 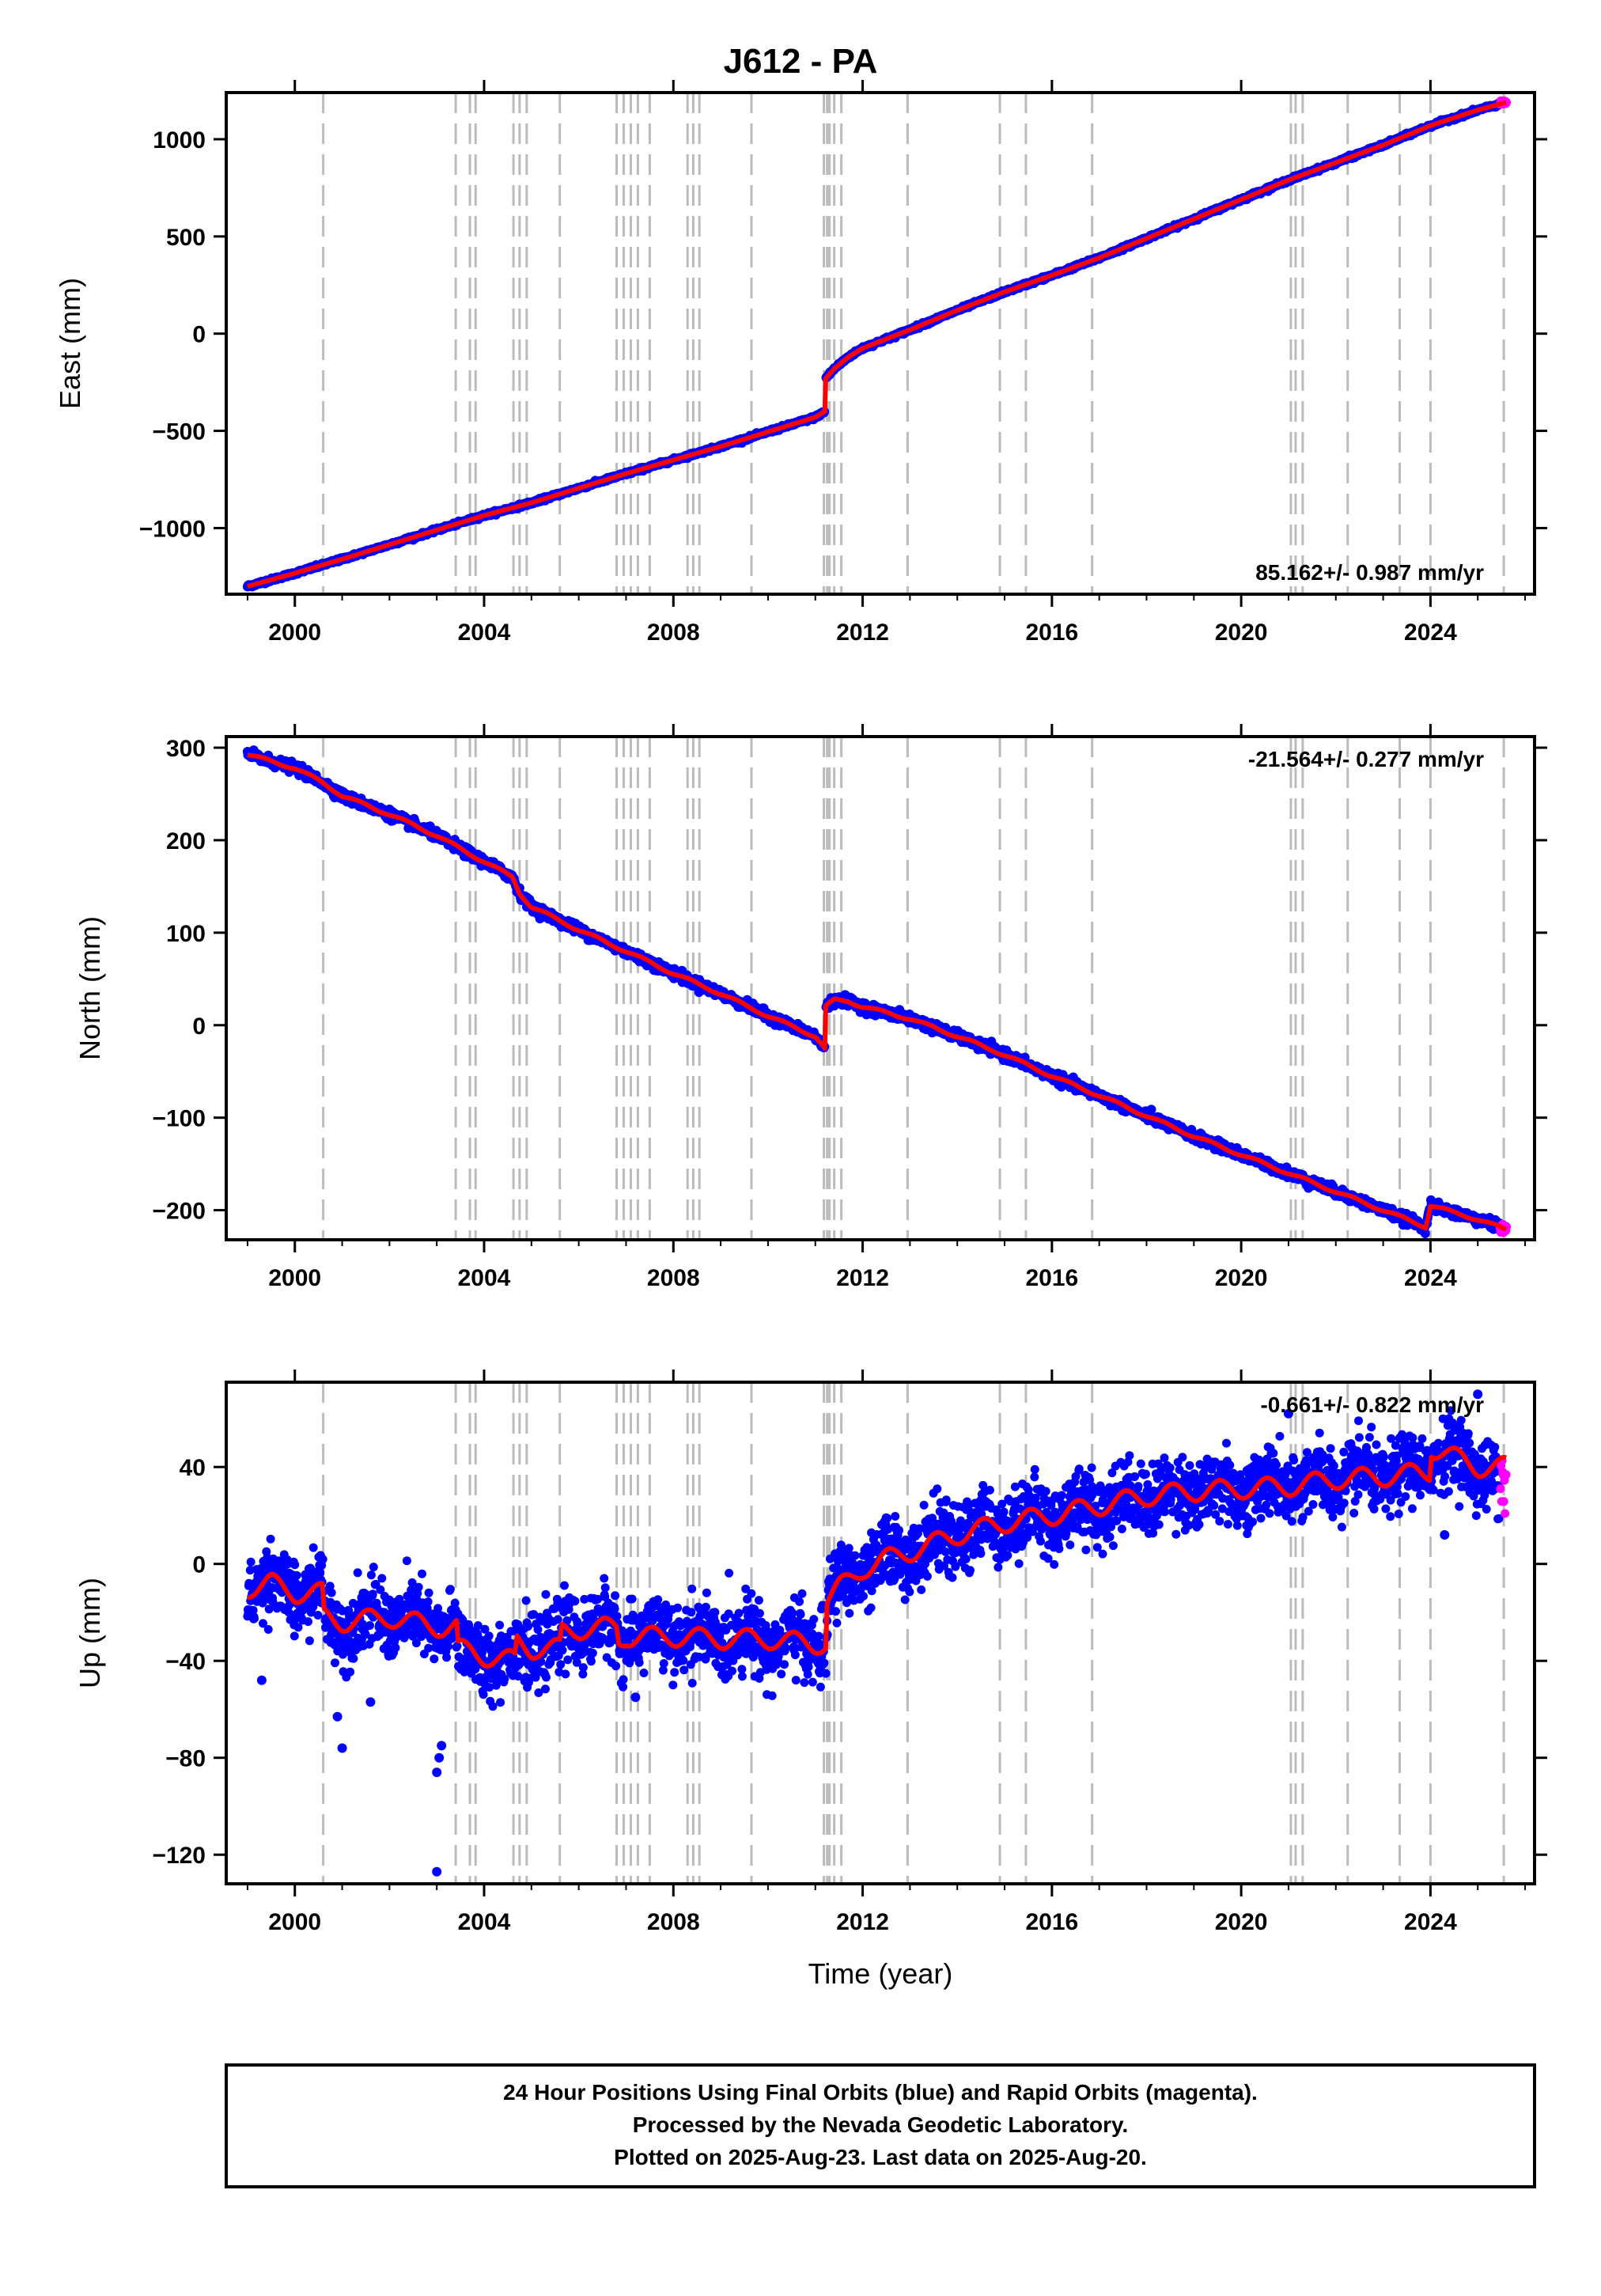 I want to click on x-tick-label-east-0: 2000, so click(x=294, y=632).